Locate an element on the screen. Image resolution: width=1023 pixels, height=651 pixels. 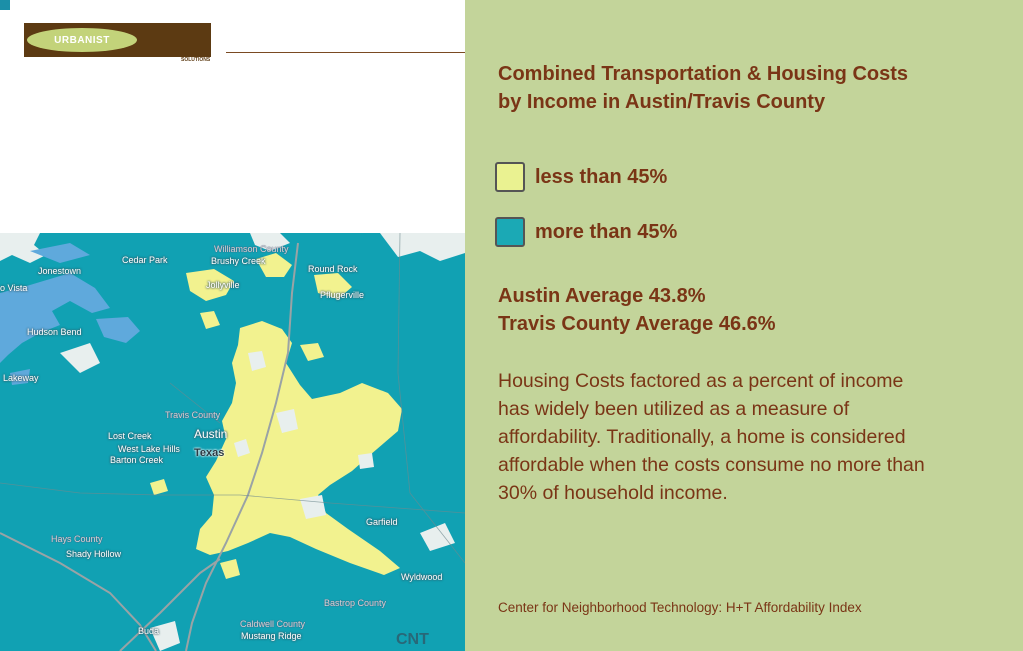
urbanist-logo: URBANIST is located at coordinates (117, 40).